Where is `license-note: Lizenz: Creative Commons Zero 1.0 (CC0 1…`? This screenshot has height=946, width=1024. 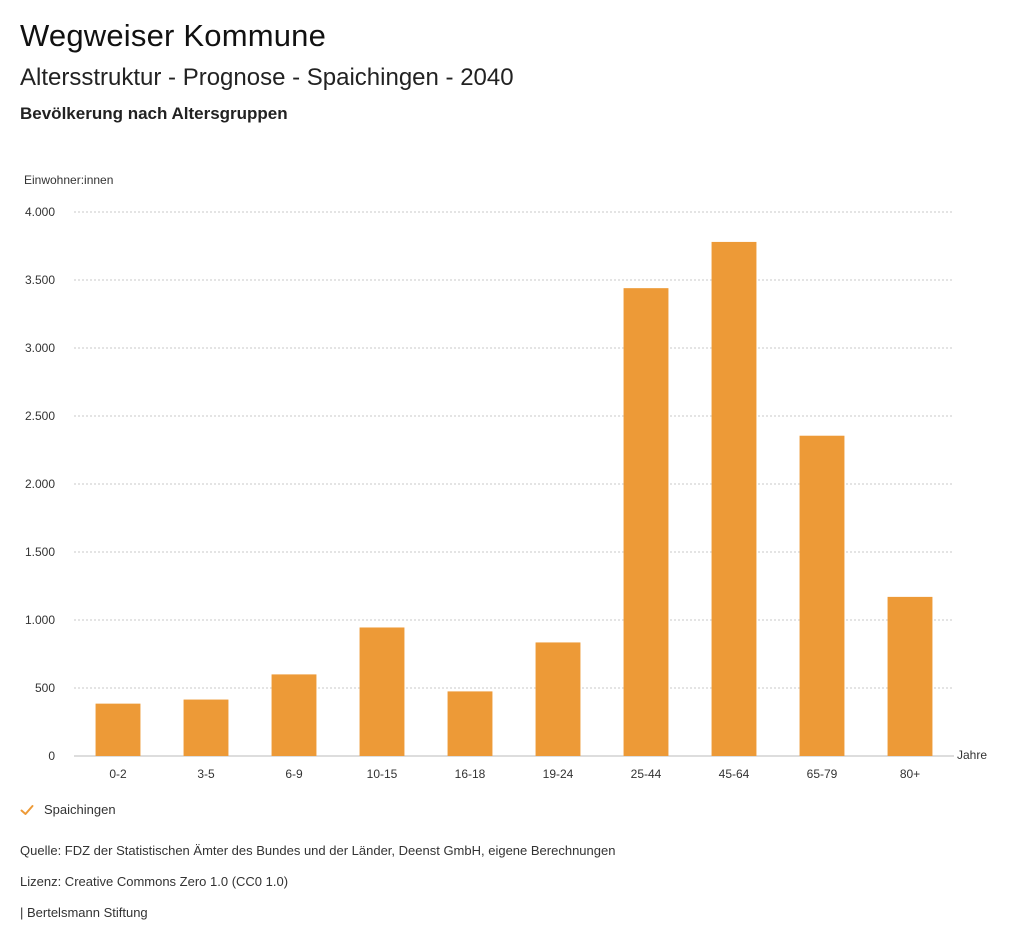
license-note: Lizenz: Creative Commons Zero 1.0 (CC0 1… is located at coordinates (154, 881).